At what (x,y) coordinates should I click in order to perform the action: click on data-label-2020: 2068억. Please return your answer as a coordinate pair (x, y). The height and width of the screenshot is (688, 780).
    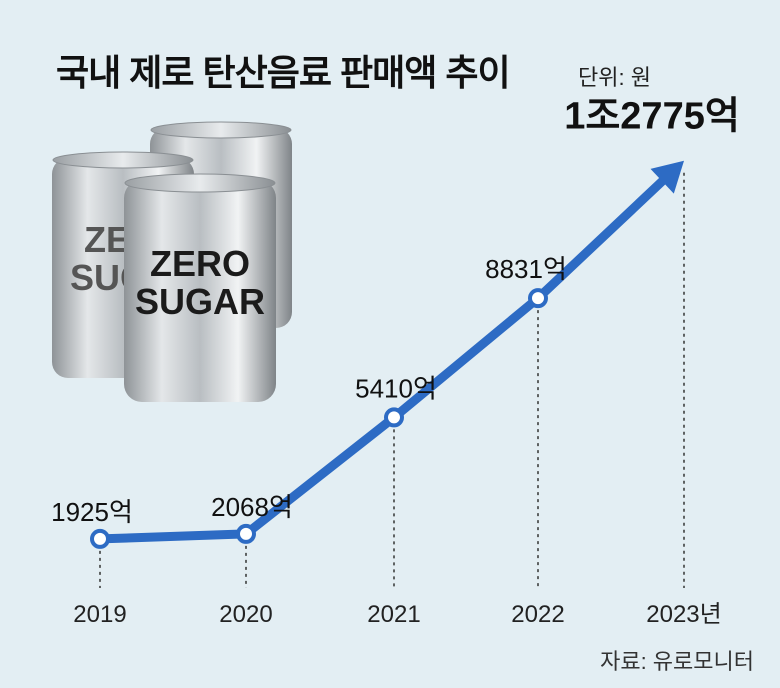
    Looking at the image, I should click on (252, 507).